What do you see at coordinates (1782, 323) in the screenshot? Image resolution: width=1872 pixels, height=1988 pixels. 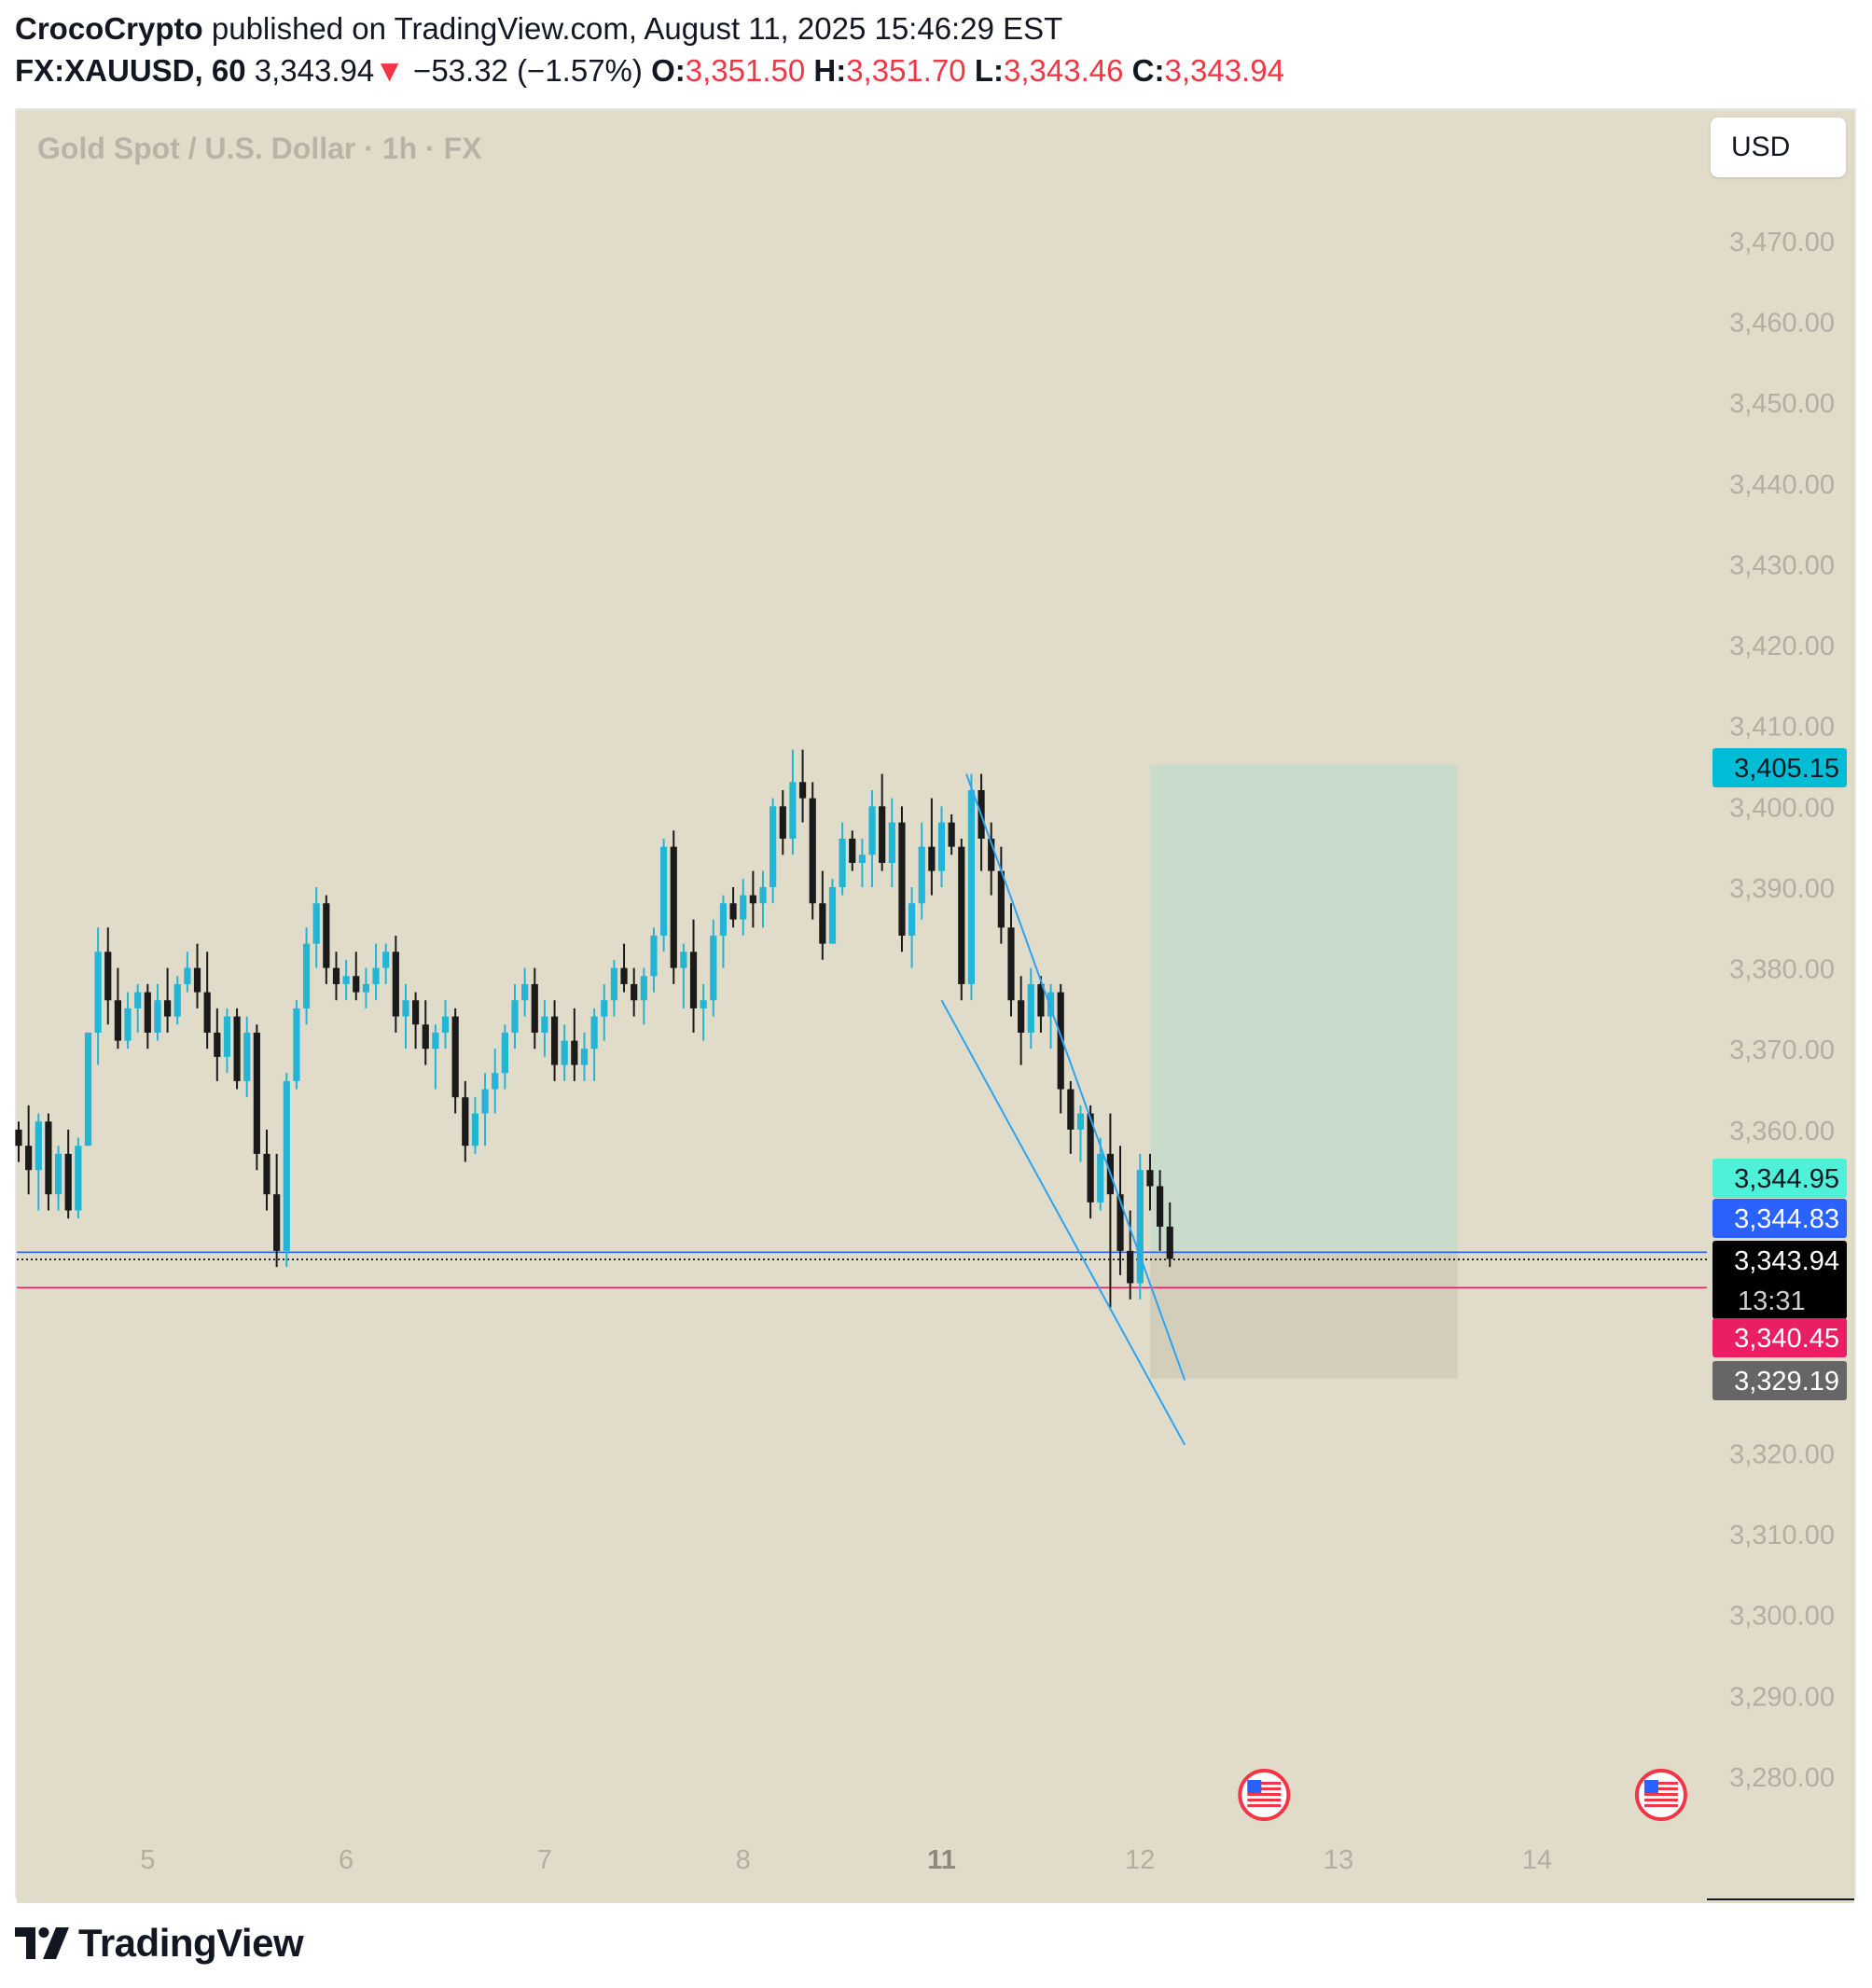 I see `price-tick-label: 3,460.00` at bounding box center [1782, 323].